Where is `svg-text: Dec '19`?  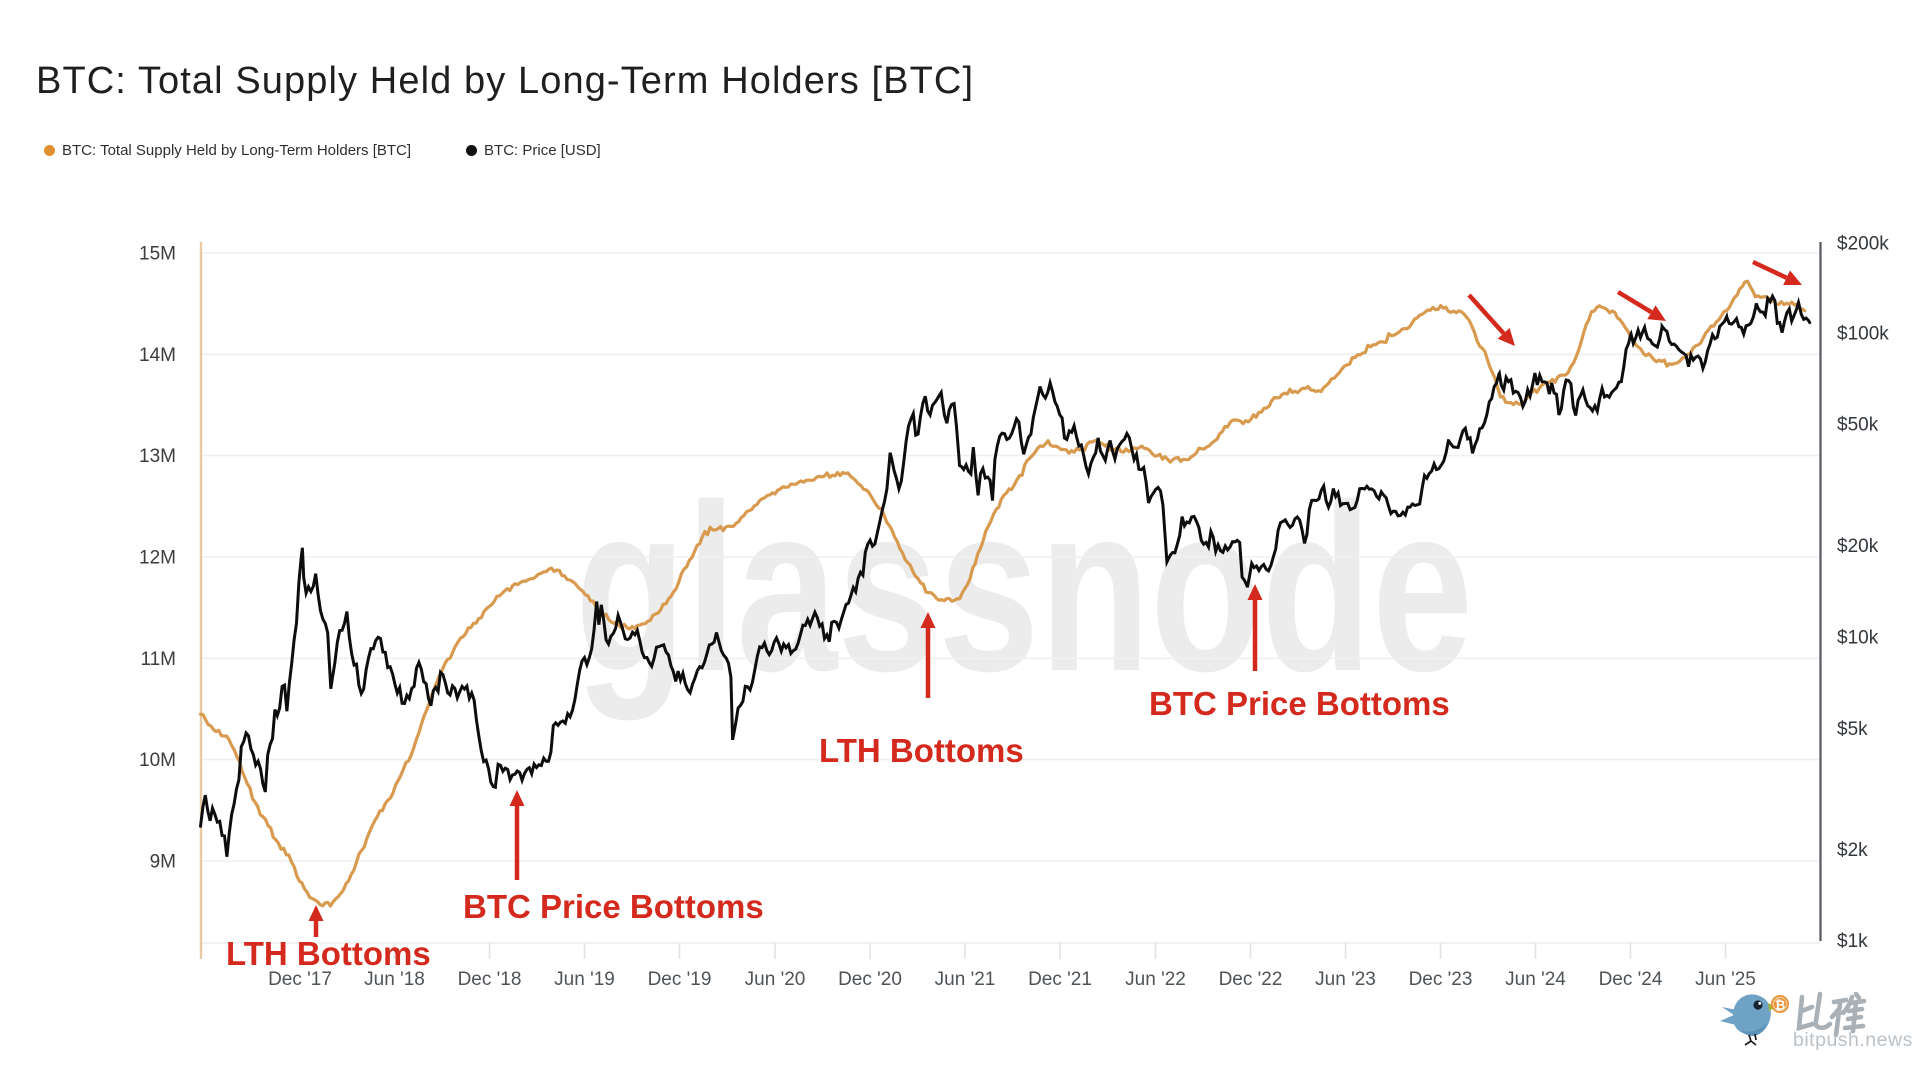
svg-text: Dec '19 is located at coordinates (680, 979).